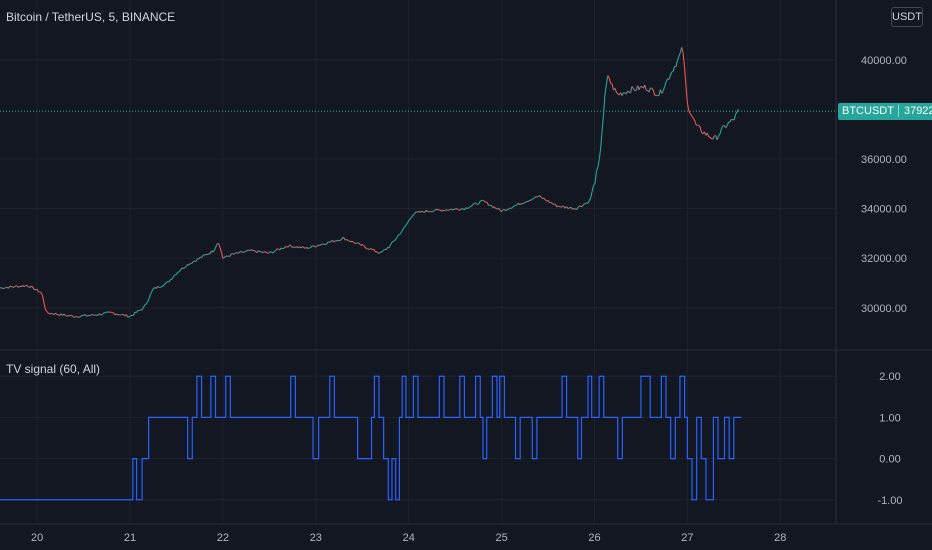 The height and width of the screenshot is (550, 932). Describe the element at coordinates (907, 17) in the screenshot. I see `currency-button: USDT` at that location.